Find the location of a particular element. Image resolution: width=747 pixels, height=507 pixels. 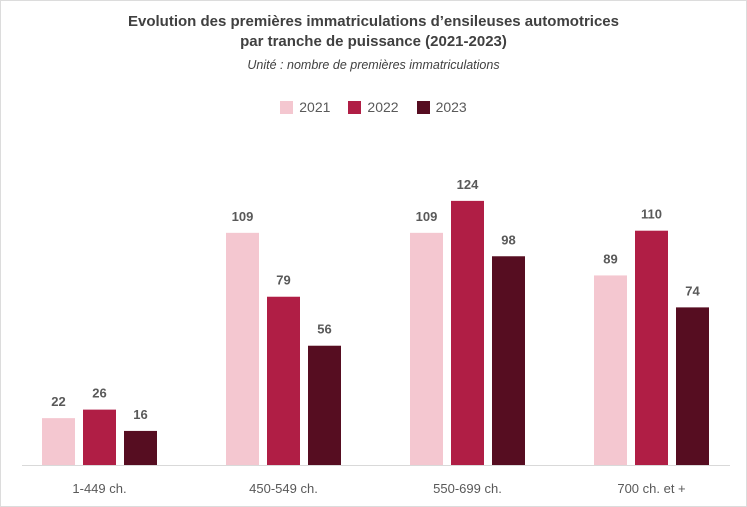

value-label-2021-700-ch-et: 89 is located at coordinates (610, 258).